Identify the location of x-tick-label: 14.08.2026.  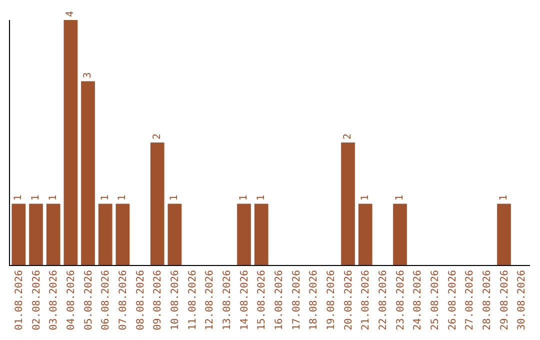
(244, 300).